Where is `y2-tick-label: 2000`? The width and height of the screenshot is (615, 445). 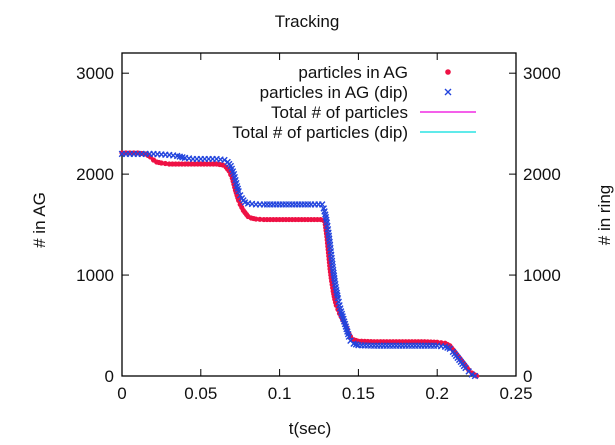 y2-tick-label: 2000 is located at coordinates (542, 174).